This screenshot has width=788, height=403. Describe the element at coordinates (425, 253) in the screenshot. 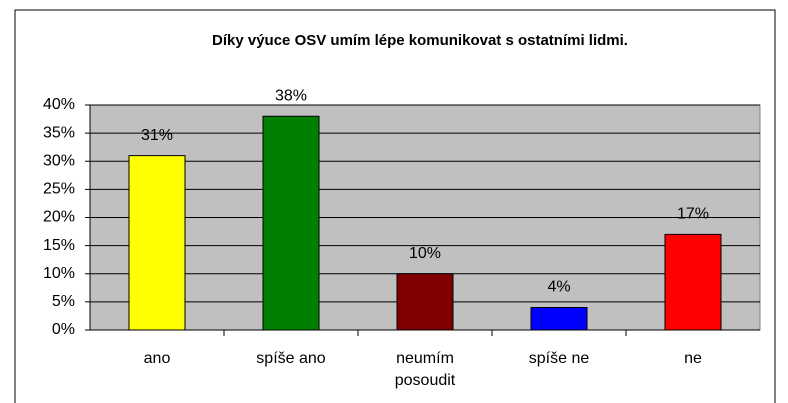

I see `data-label: 10%` at that location.